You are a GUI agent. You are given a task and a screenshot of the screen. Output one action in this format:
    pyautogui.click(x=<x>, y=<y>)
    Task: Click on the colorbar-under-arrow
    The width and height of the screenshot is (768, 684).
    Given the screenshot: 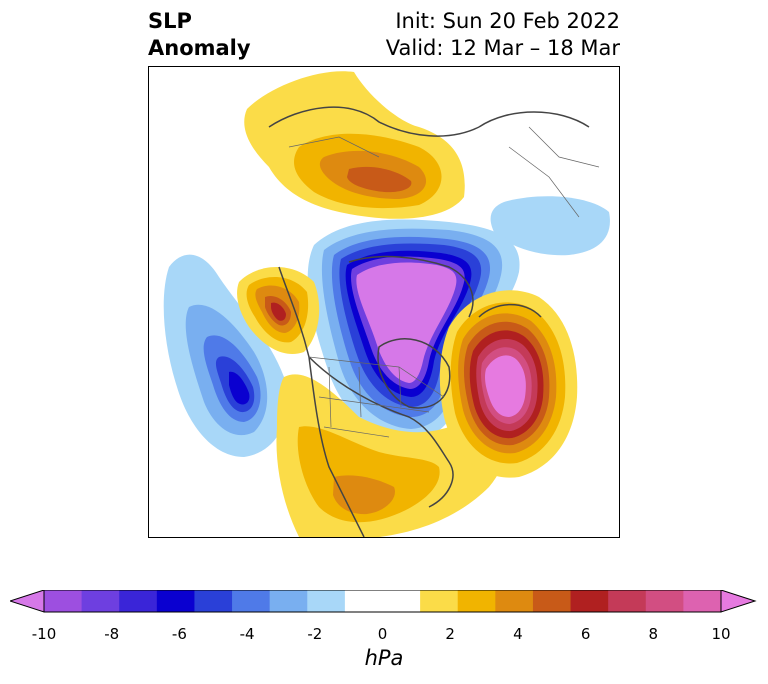 What is the action you would take?
    pyautogui.click(x=27, y=601)
    